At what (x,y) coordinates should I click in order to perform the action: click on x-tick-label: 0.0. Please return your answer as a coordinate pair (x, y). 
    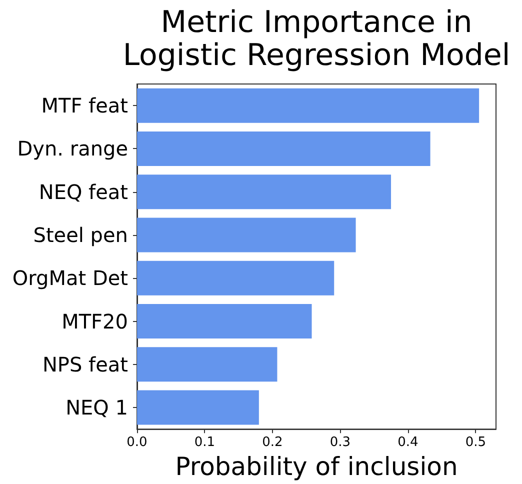
    Looking at the image, I should click on (137, 442).